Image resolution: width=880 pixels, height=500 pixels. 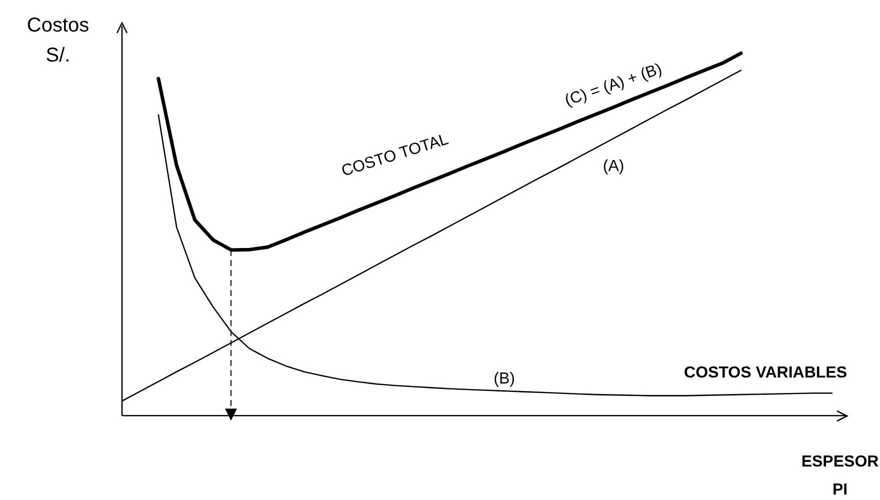 What do you see at coordinates (840, 475) in the screenshot?
I see `x-axis-title: ESPESOR PI` at bounding box center [840, 475].